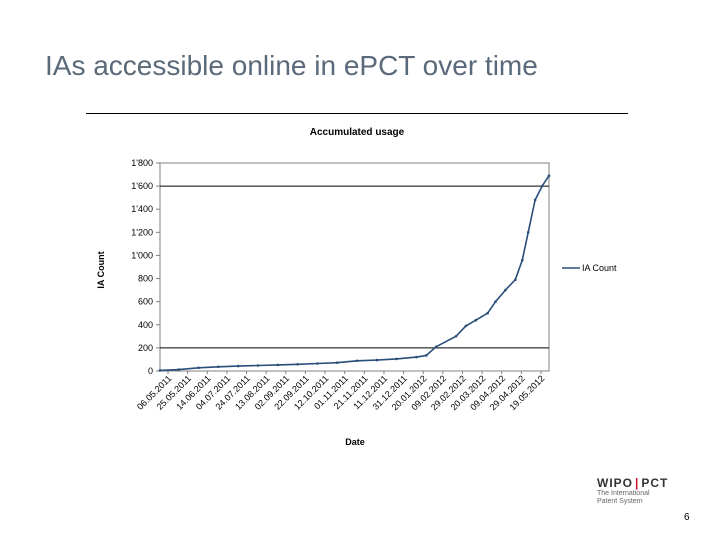  Describe the element at coordinates (357, 113) in the screenshot. I see `title-divider` at that location.